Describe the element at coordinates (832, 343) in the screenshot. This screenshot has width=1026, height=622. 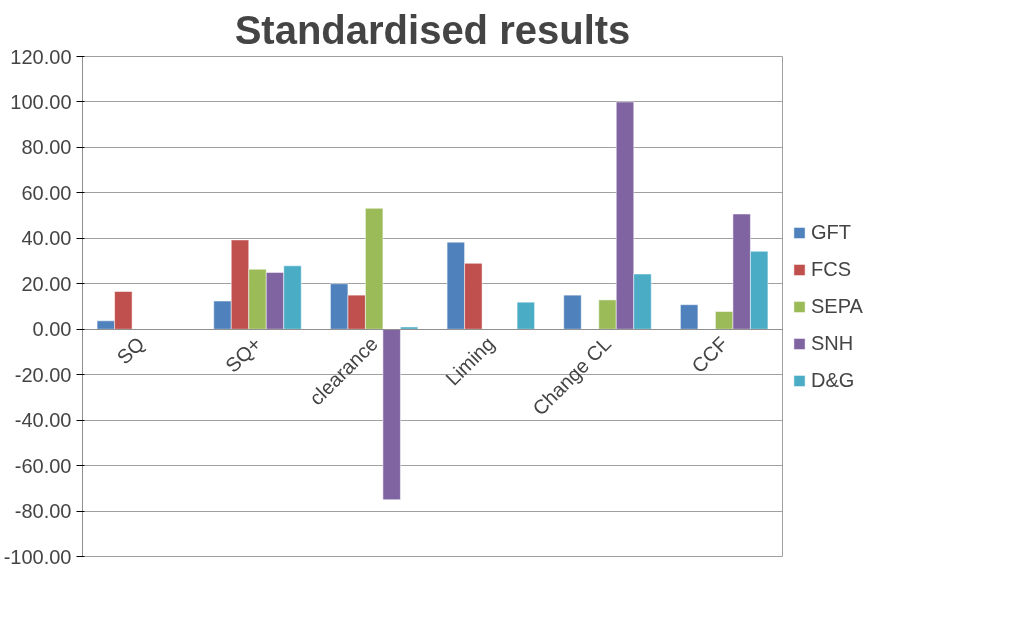
I see `legend-label: SNH` at that location.